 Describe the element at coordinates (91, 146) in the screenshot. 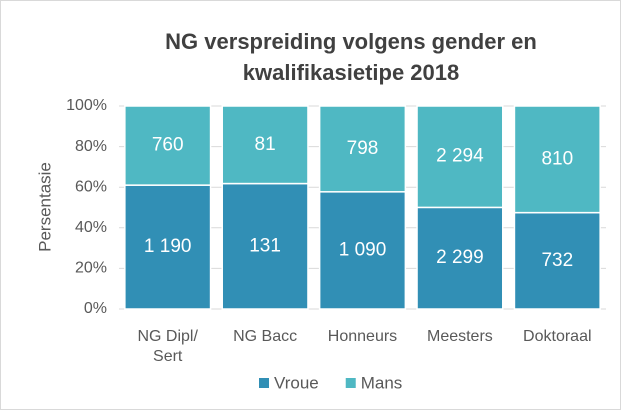

I see `y-tick-label: 80%` at that location.